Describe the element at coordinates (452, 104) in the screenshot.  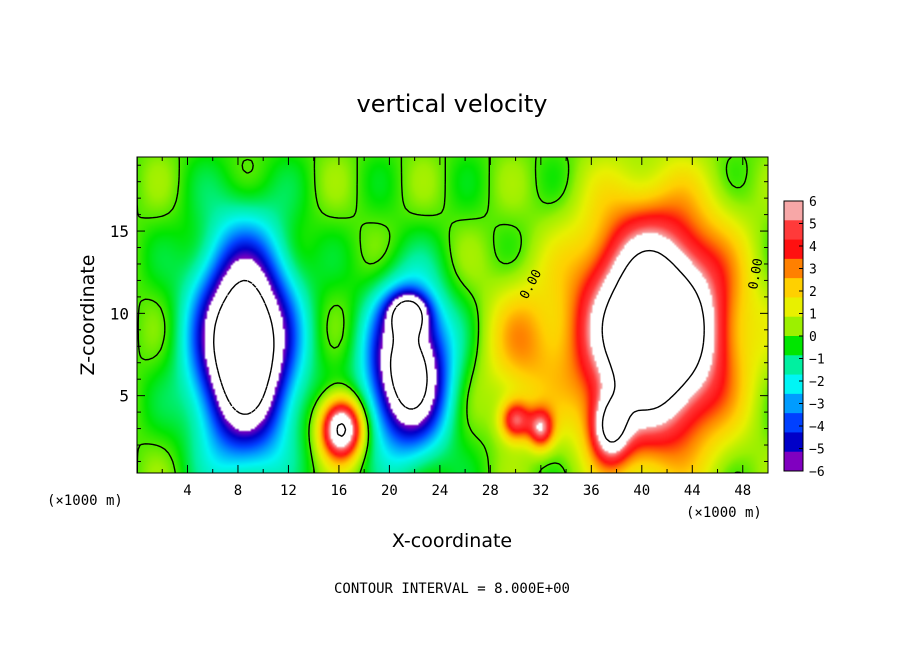
I see `chart-title: vertical velocity` at that location.